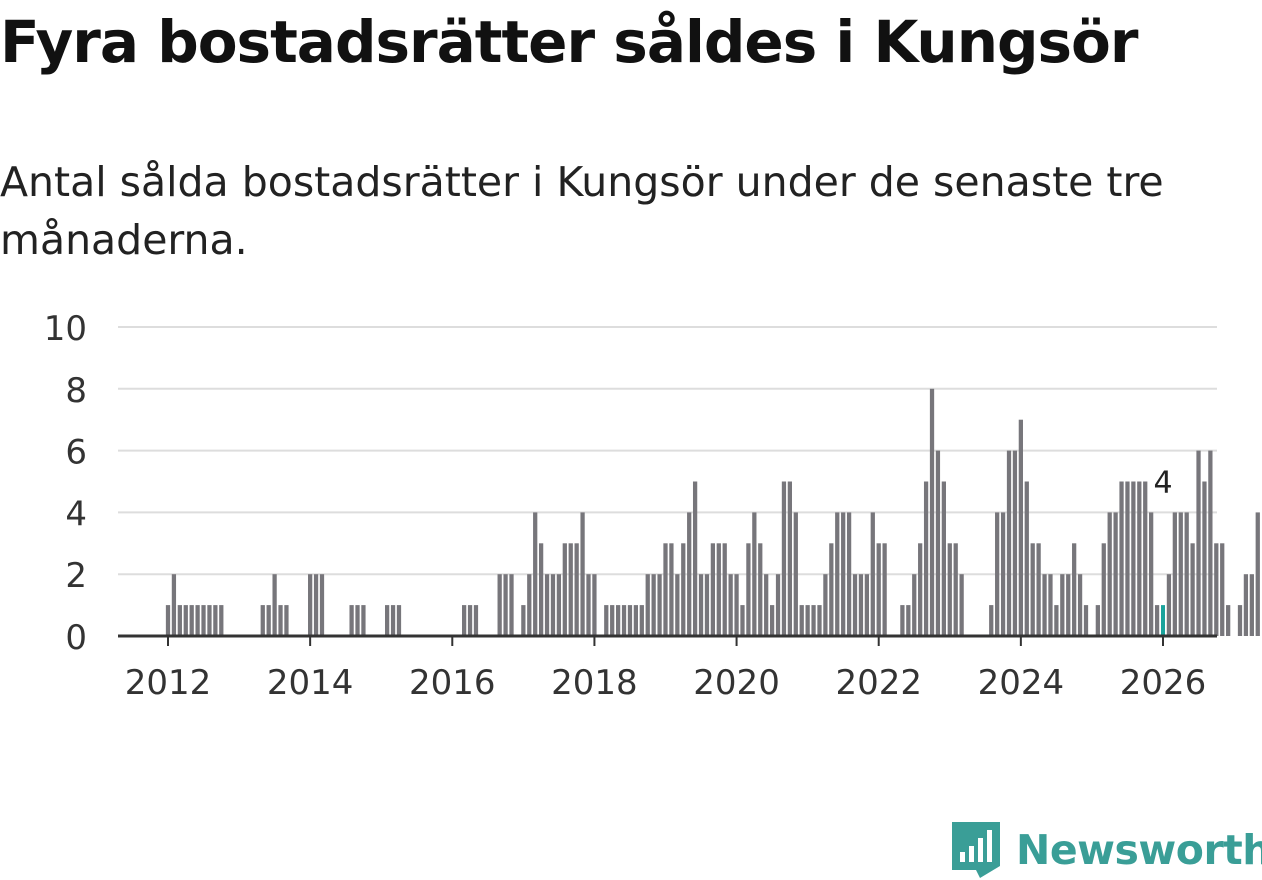  Describe the element at coordinates (976, 850) in the screenshot. I see `newsworthy-icon` at that location.